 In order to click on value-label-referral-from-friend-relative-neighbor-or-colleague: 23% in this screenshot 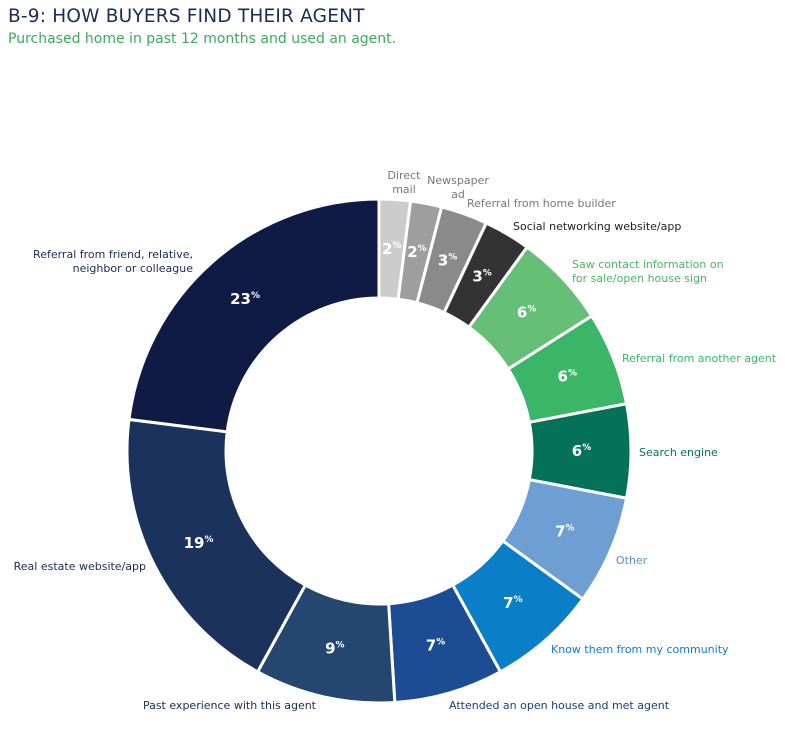, I will do `click(245, 299)`.